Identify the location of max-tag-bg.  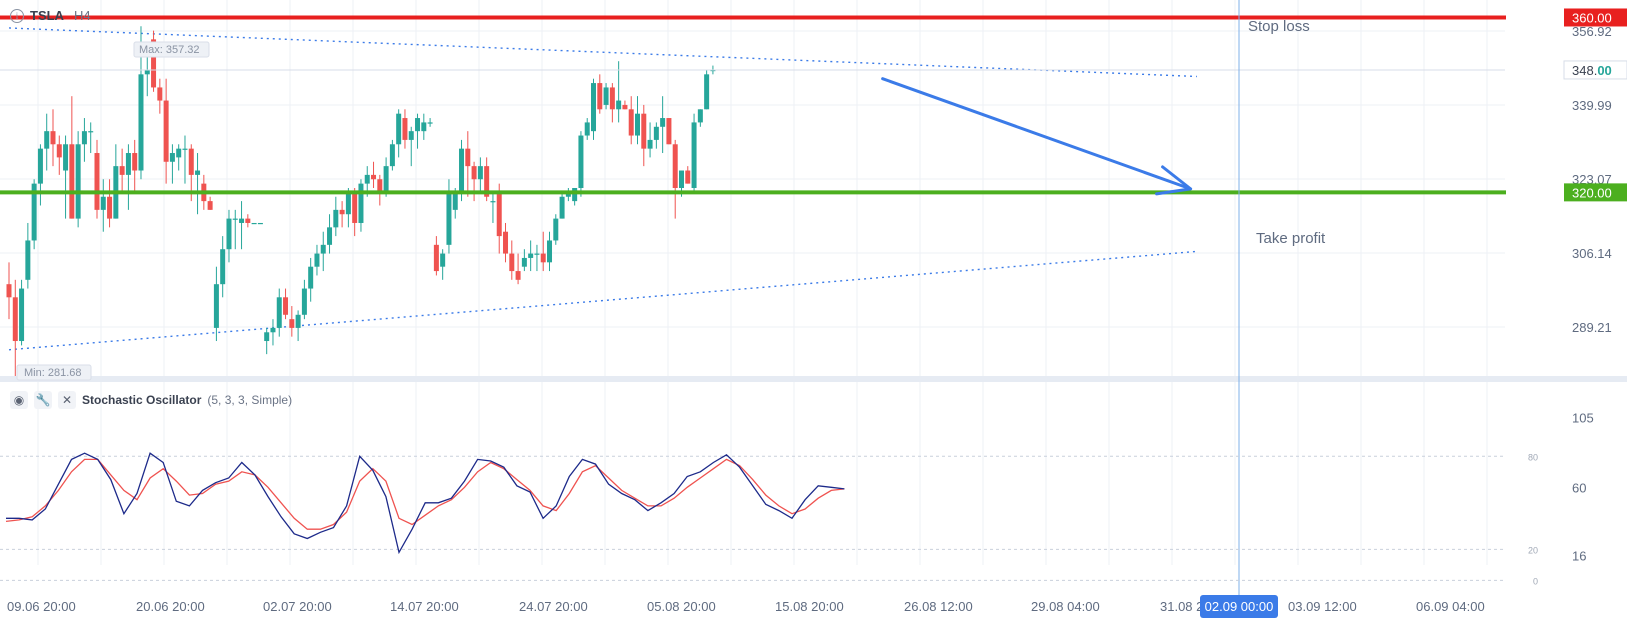
(171, 49).